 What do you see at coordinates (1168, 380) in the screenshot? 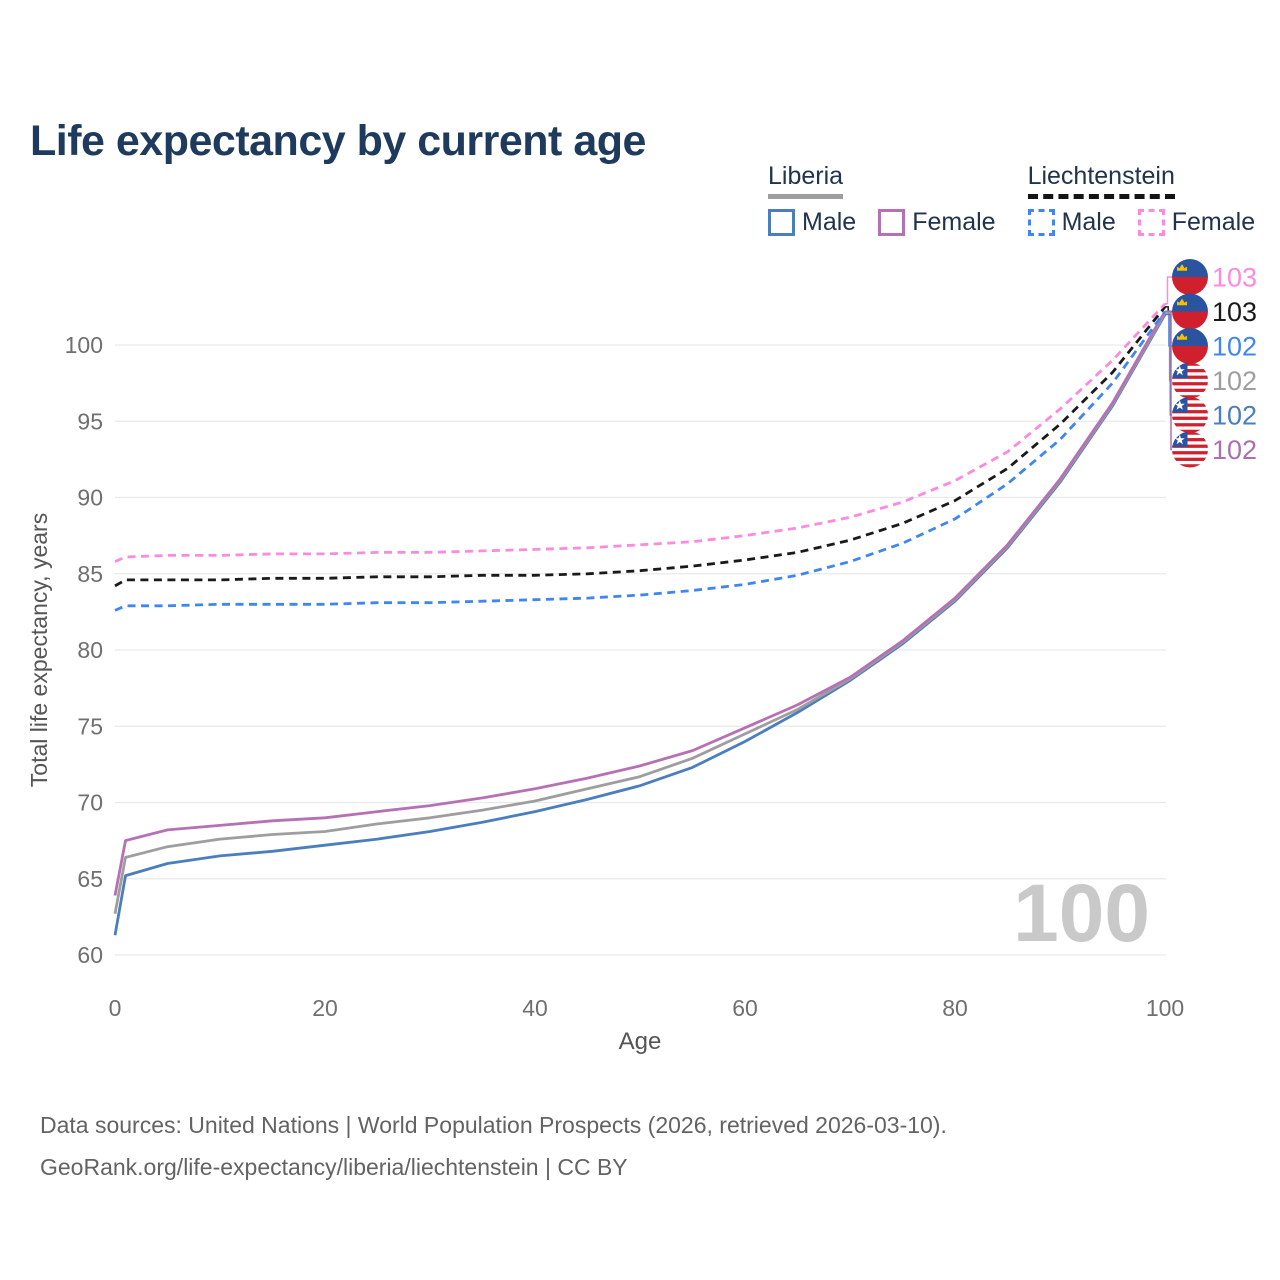
I see `leader-line-liberia-female` at bounding box center [1168, 380].